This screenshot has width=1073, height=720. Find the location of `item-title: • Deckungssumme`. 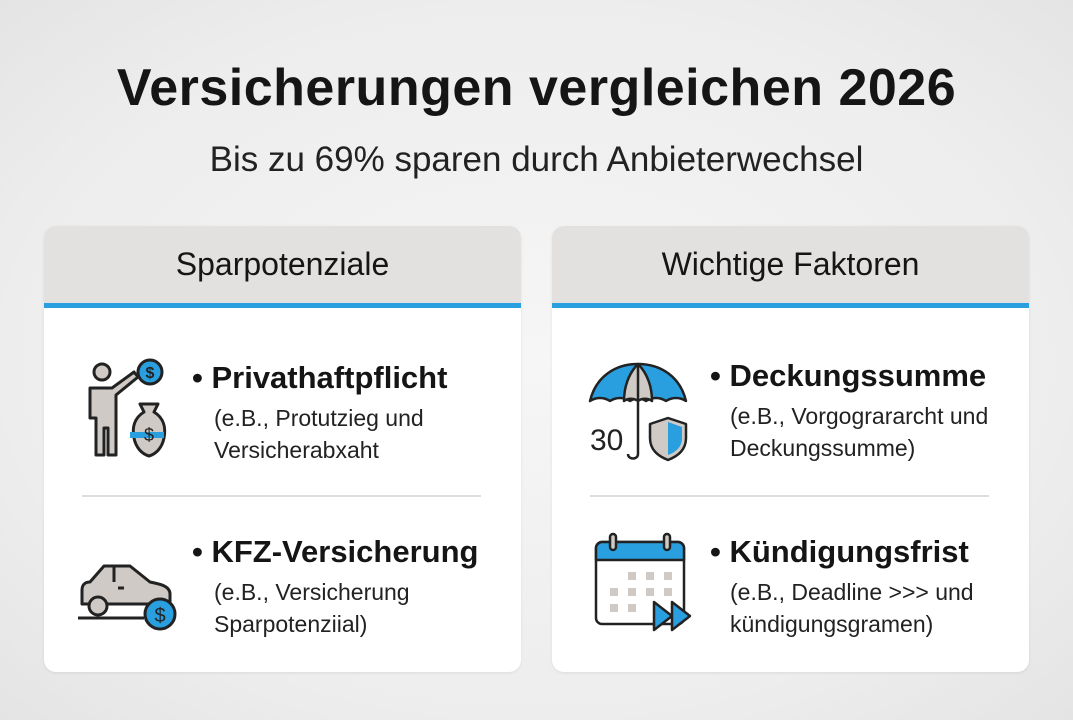

item-title: • Deckungssumme is located at coordinates (848, 375).